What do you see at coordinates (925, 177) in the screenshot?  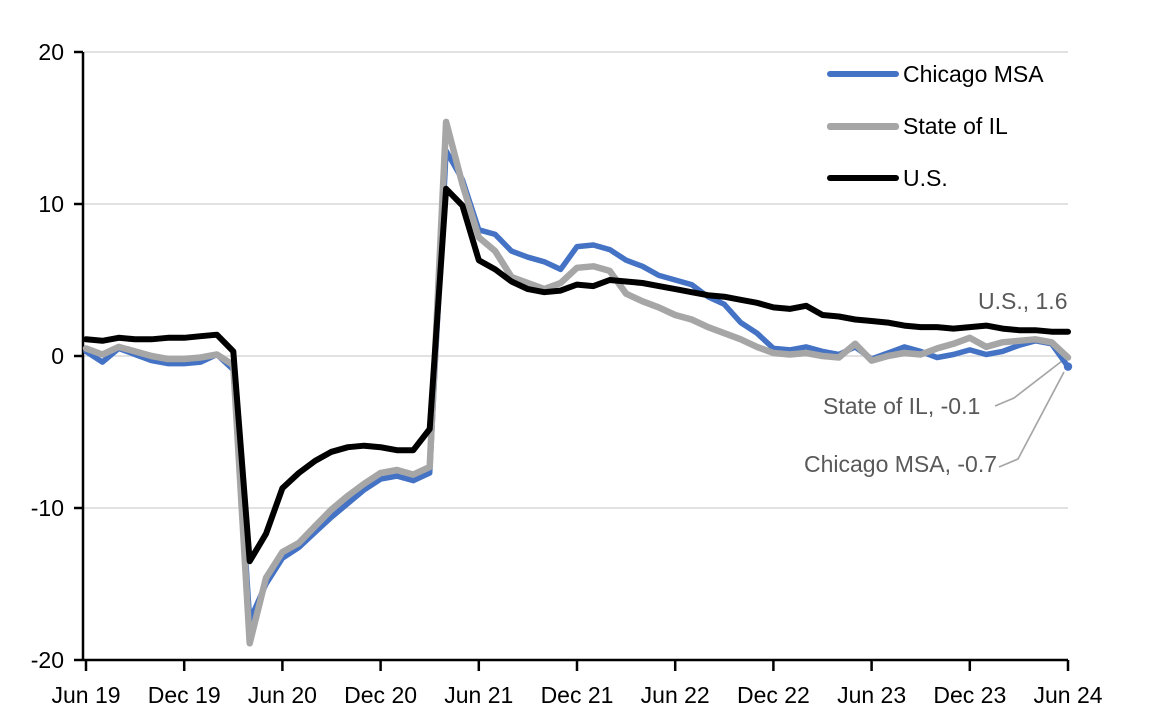 I see `legend-label-us: U.S.` at bounding box center [925, 177].